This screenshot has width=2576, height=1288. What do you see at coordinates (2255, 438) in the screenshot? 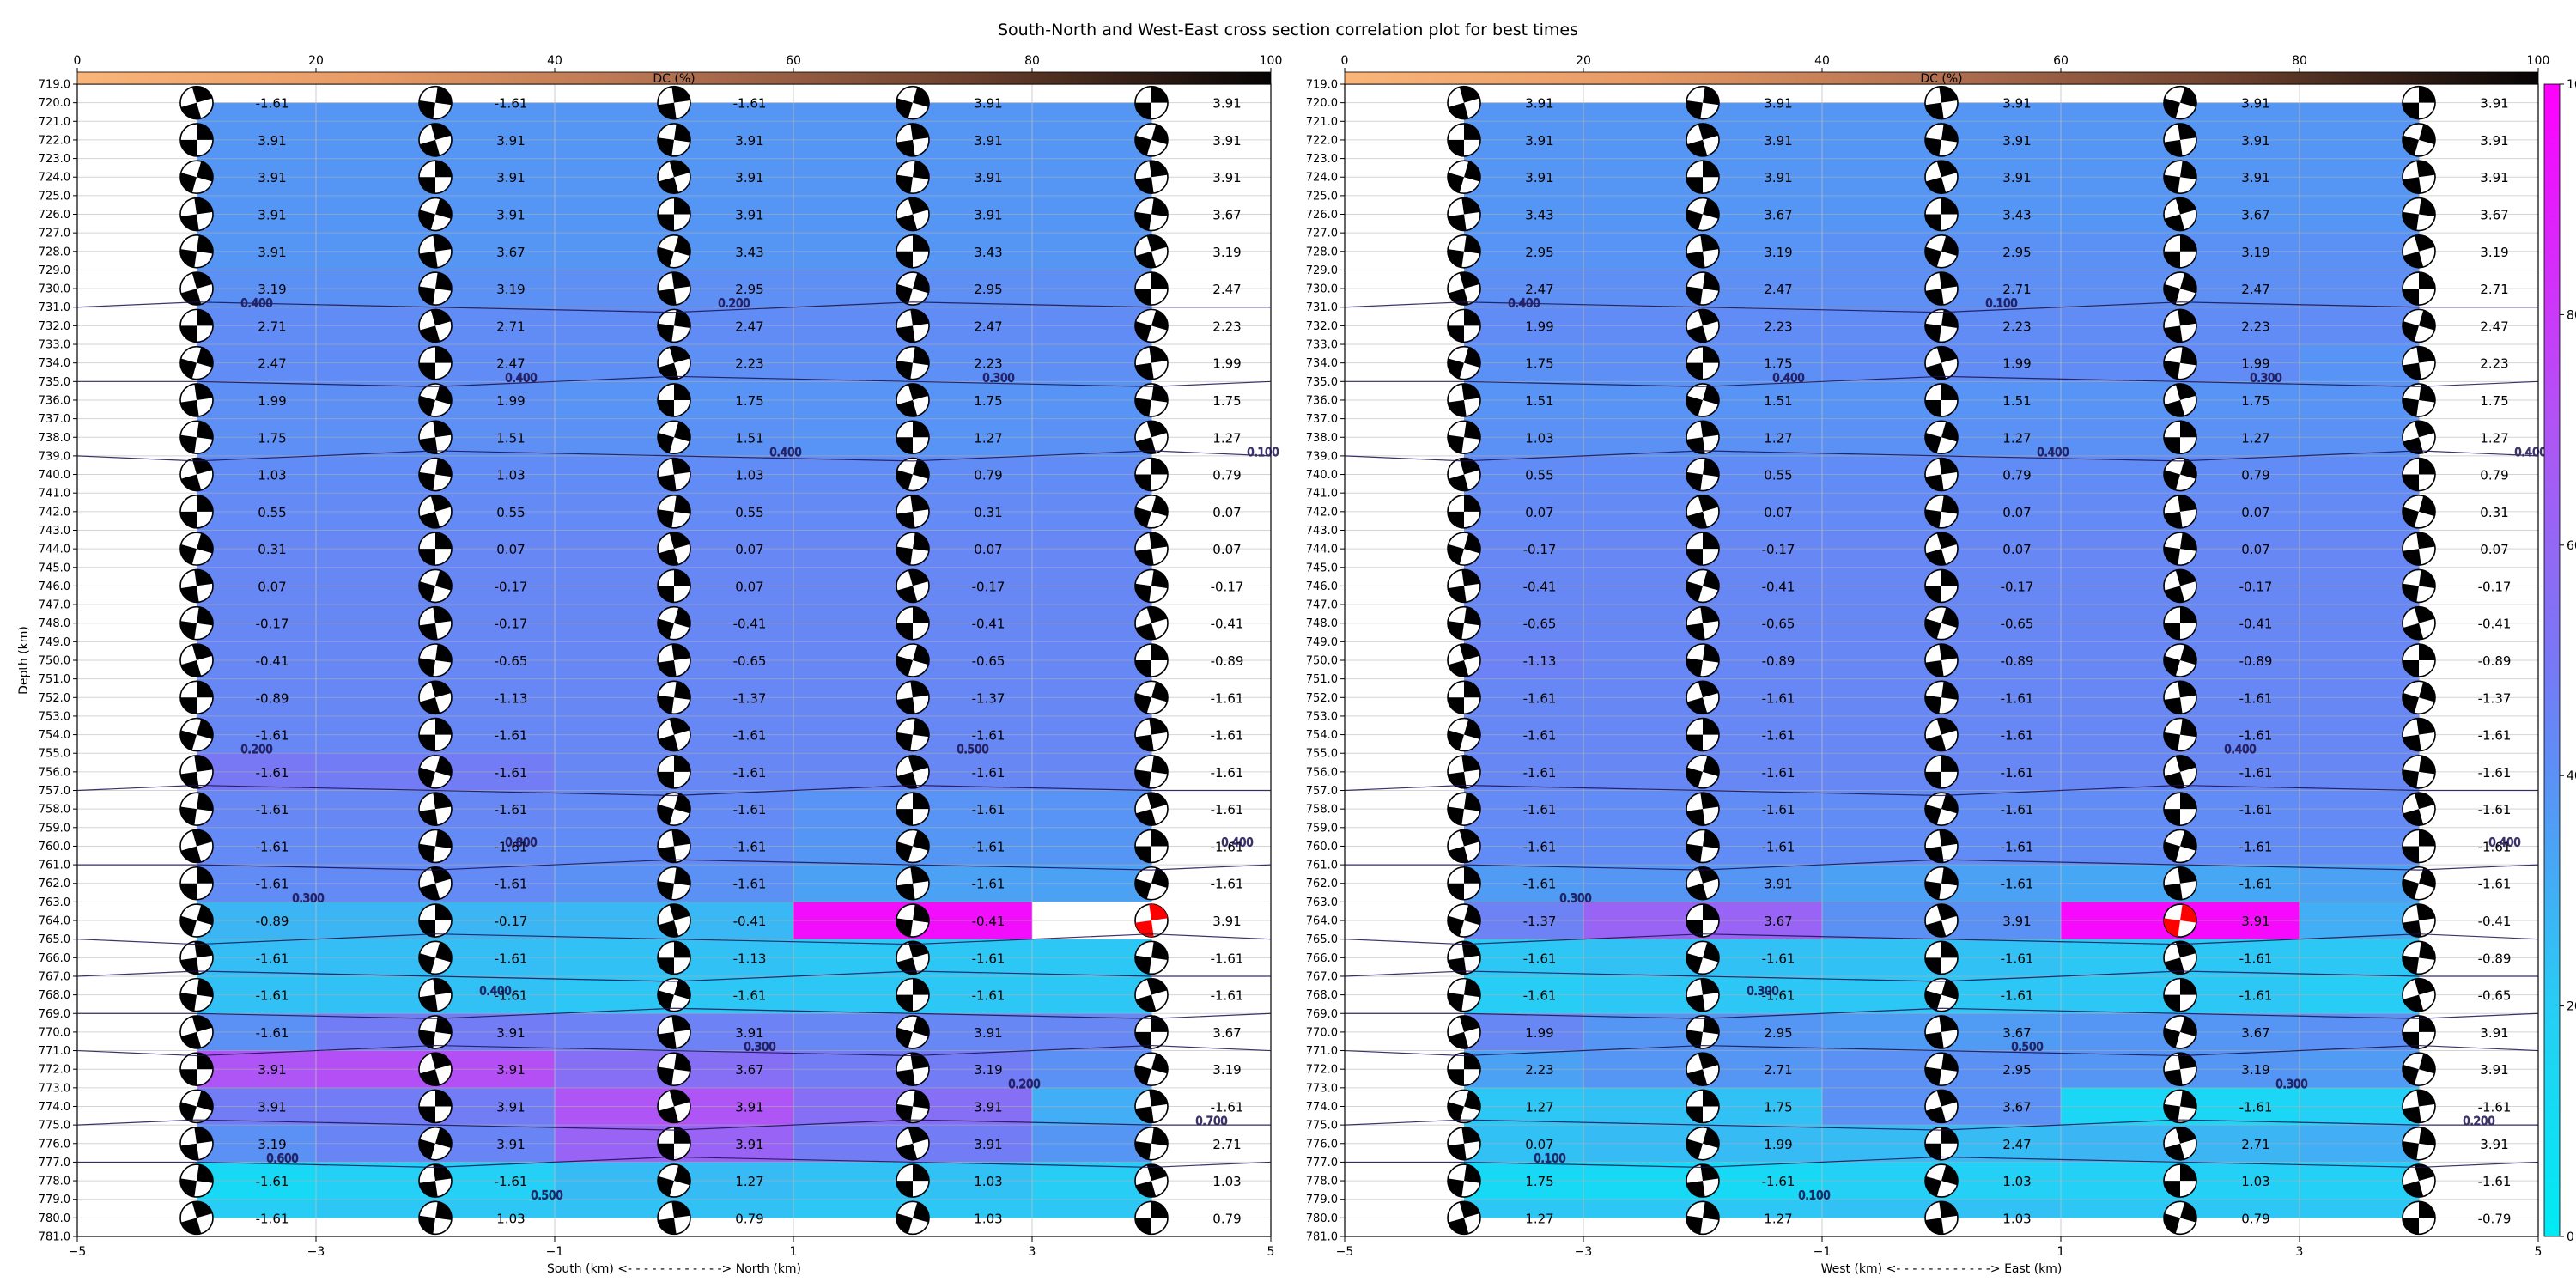
I see `time-label: 1.27` at bounding box center [2255, 438].